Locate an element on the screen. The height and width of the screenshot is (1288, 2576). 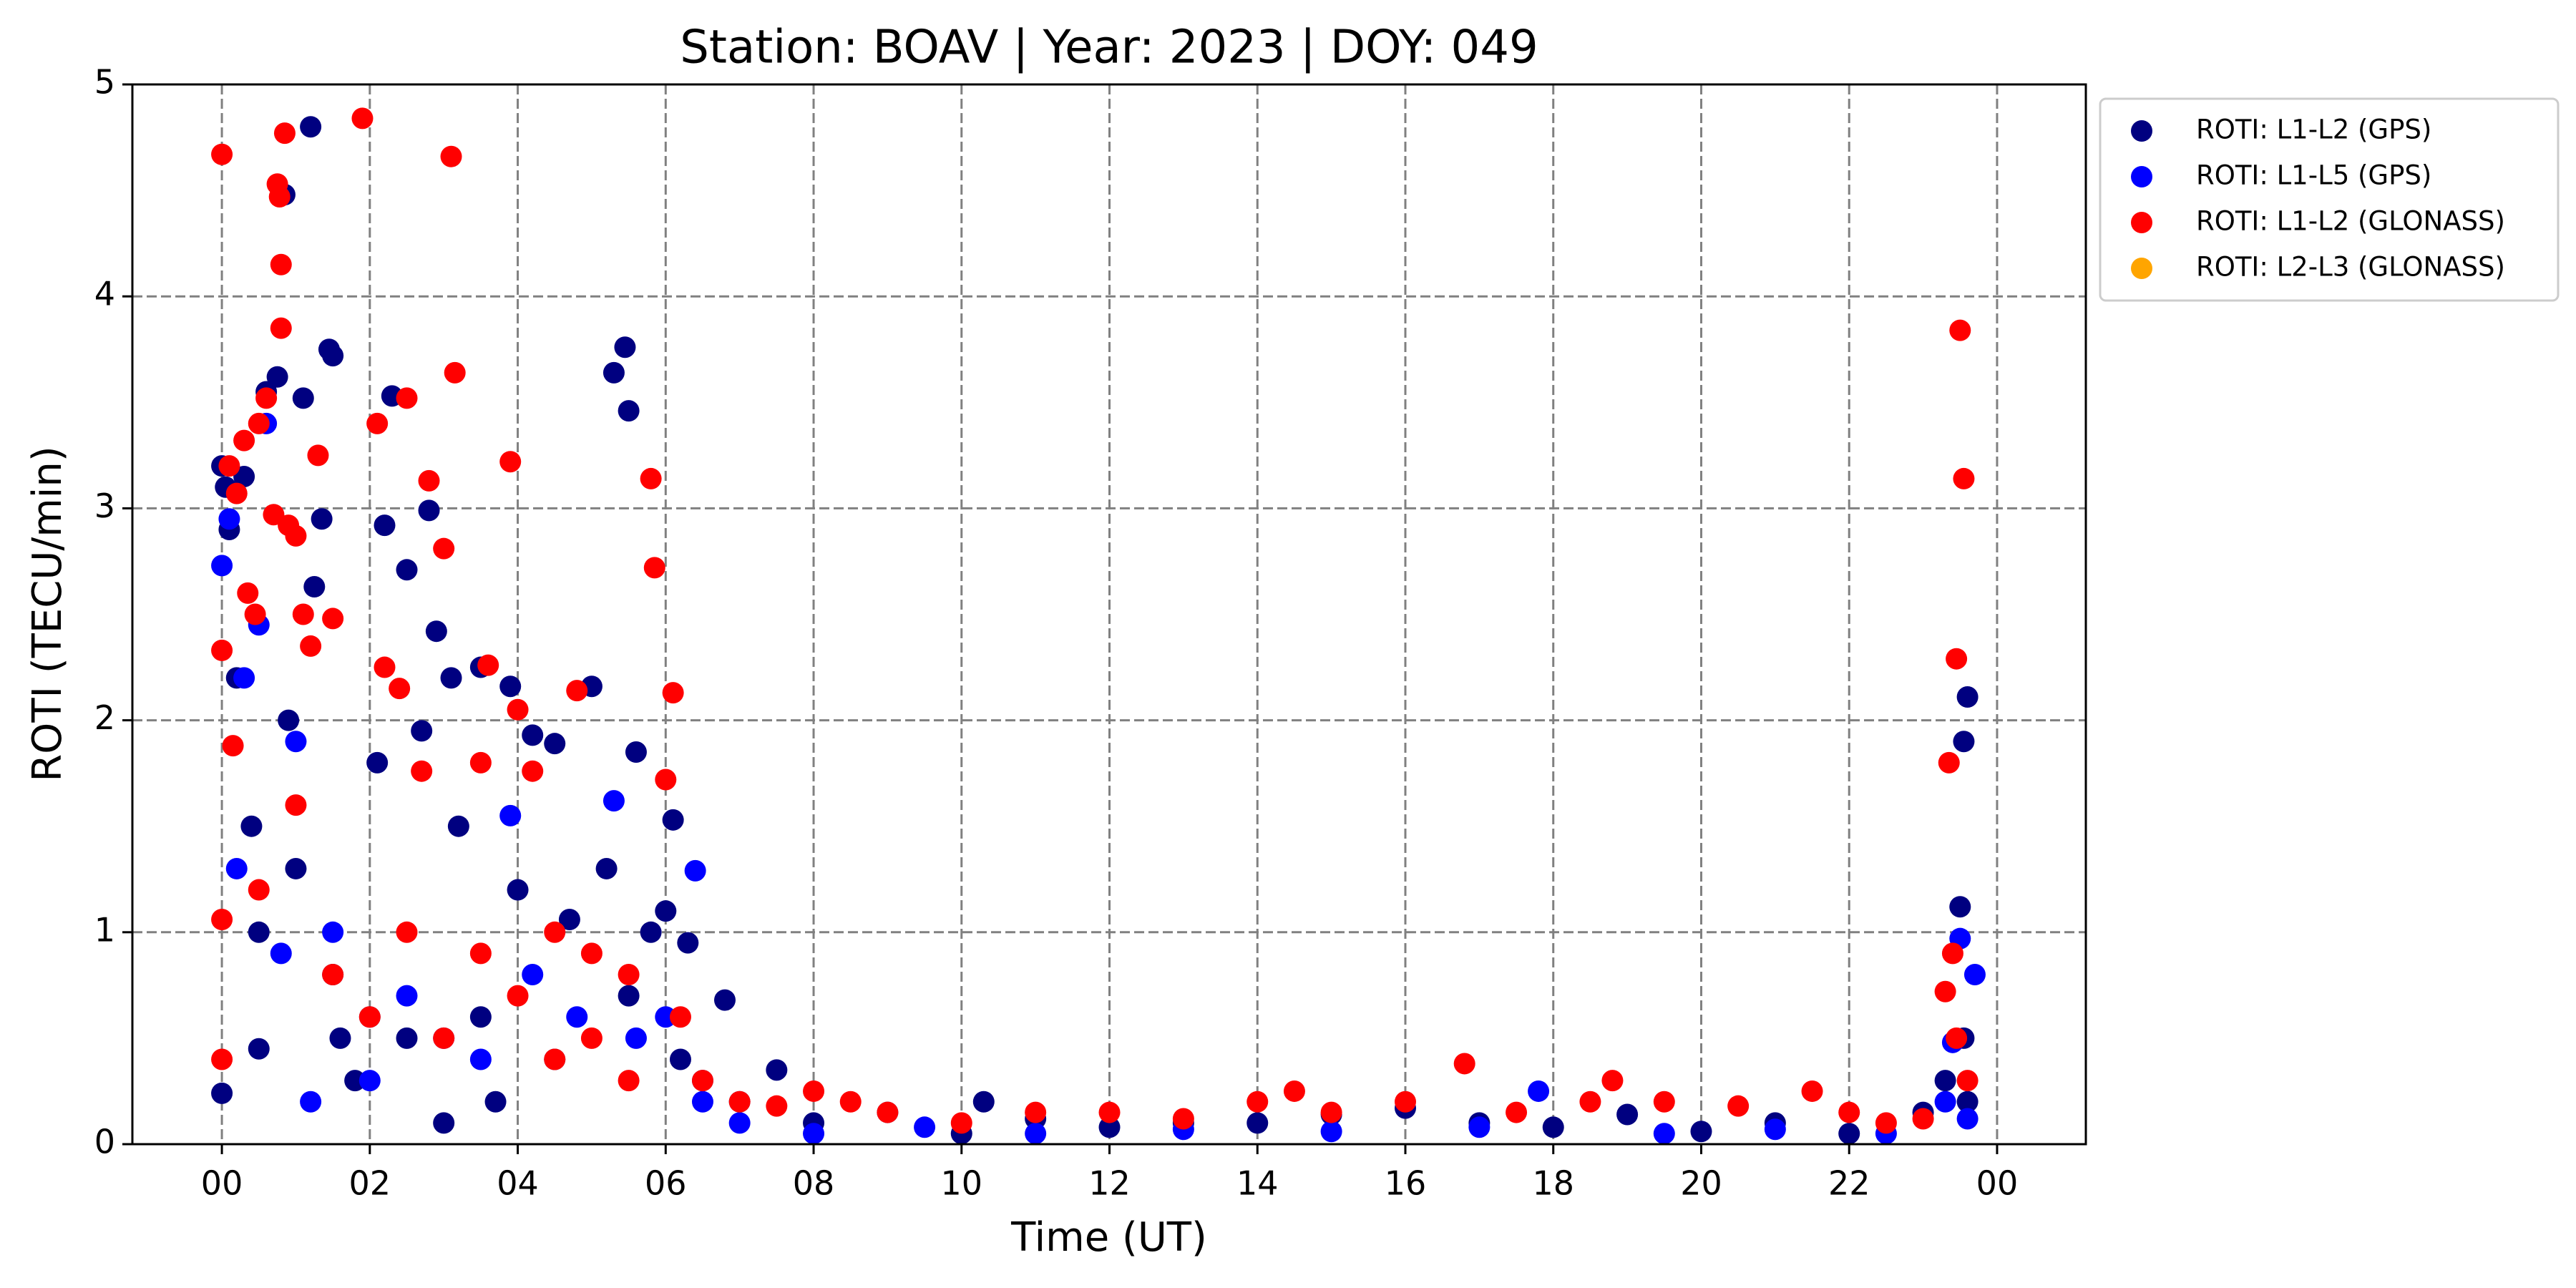
x-axis-label: Time (UT) is located at coordinates (1108, 1237).